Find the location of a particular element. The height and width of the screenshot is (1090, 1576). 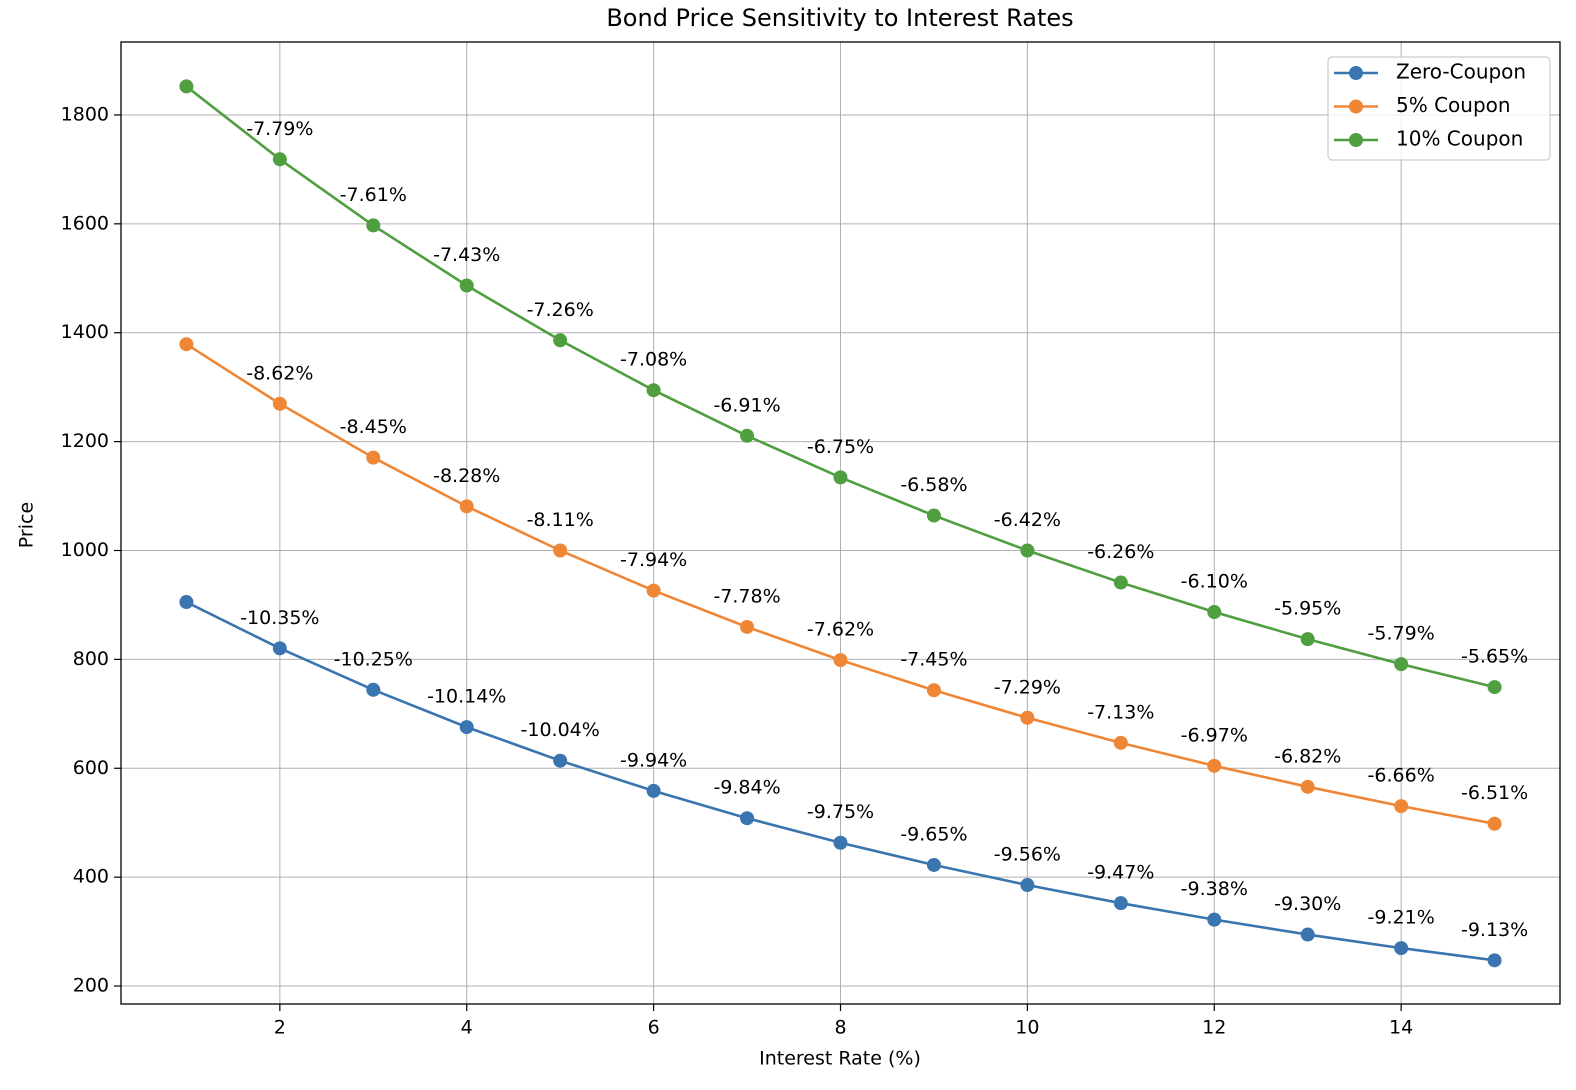

change-annotation: -6.91% is located at coordinates (746, 405).